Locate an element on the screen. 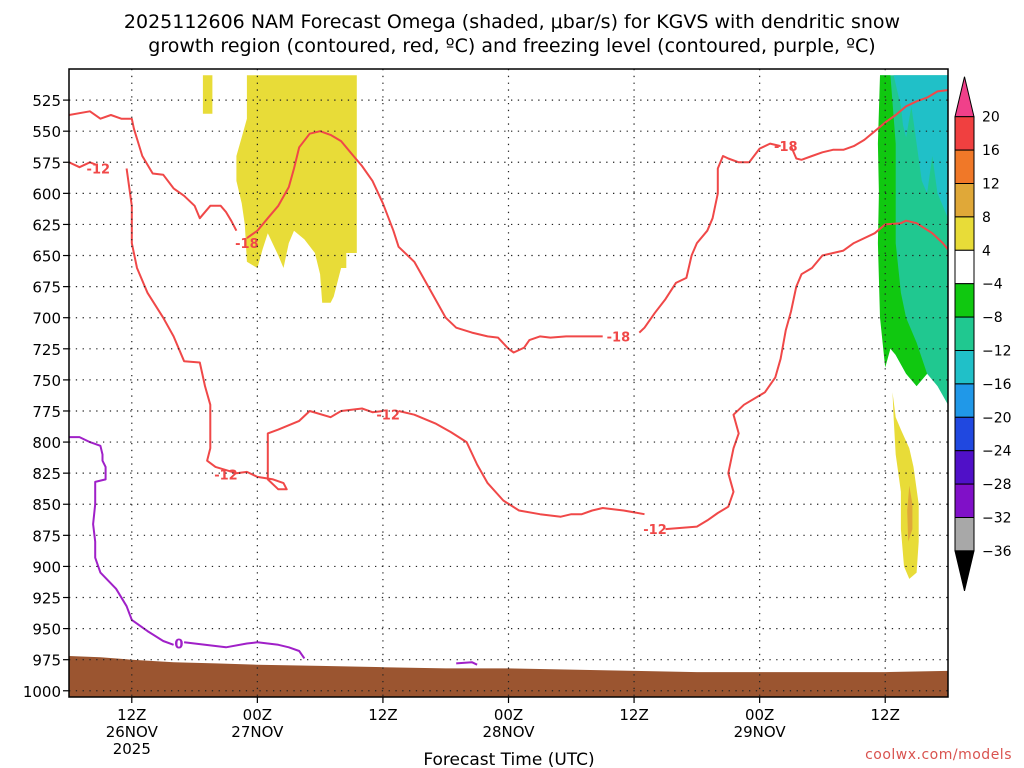  x-tick-label-6-0: 12Z is located at coordinates (131, 715).